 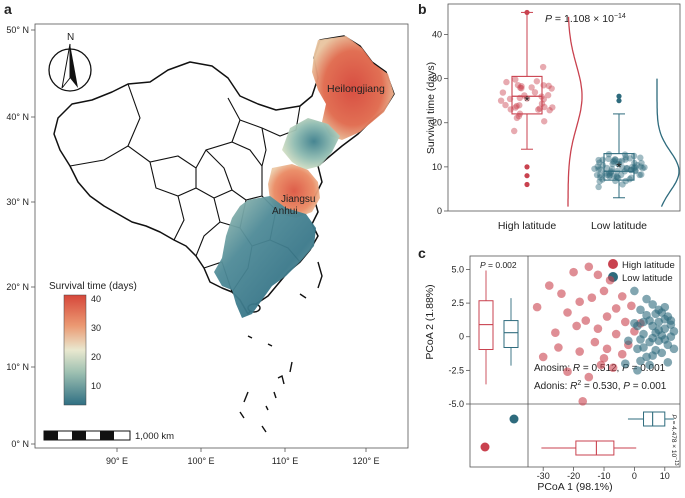 I want to click on north-arrow: N, so click(x=70, y=62).